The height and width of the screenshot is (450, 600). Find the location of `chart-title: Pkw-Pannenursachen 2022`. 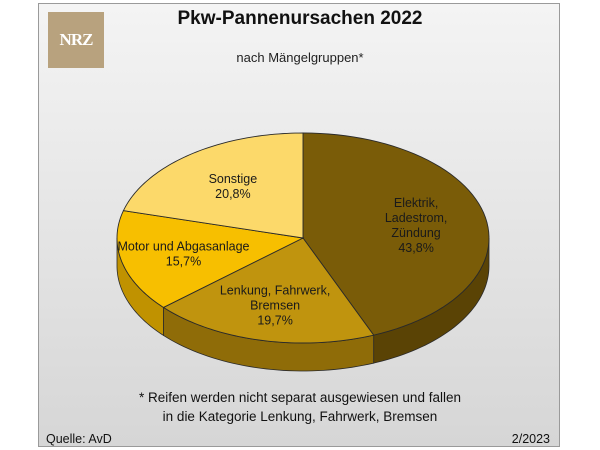

chart-title: Pkw-Pannenursachen 2022 is located at coordinates (300, 18).